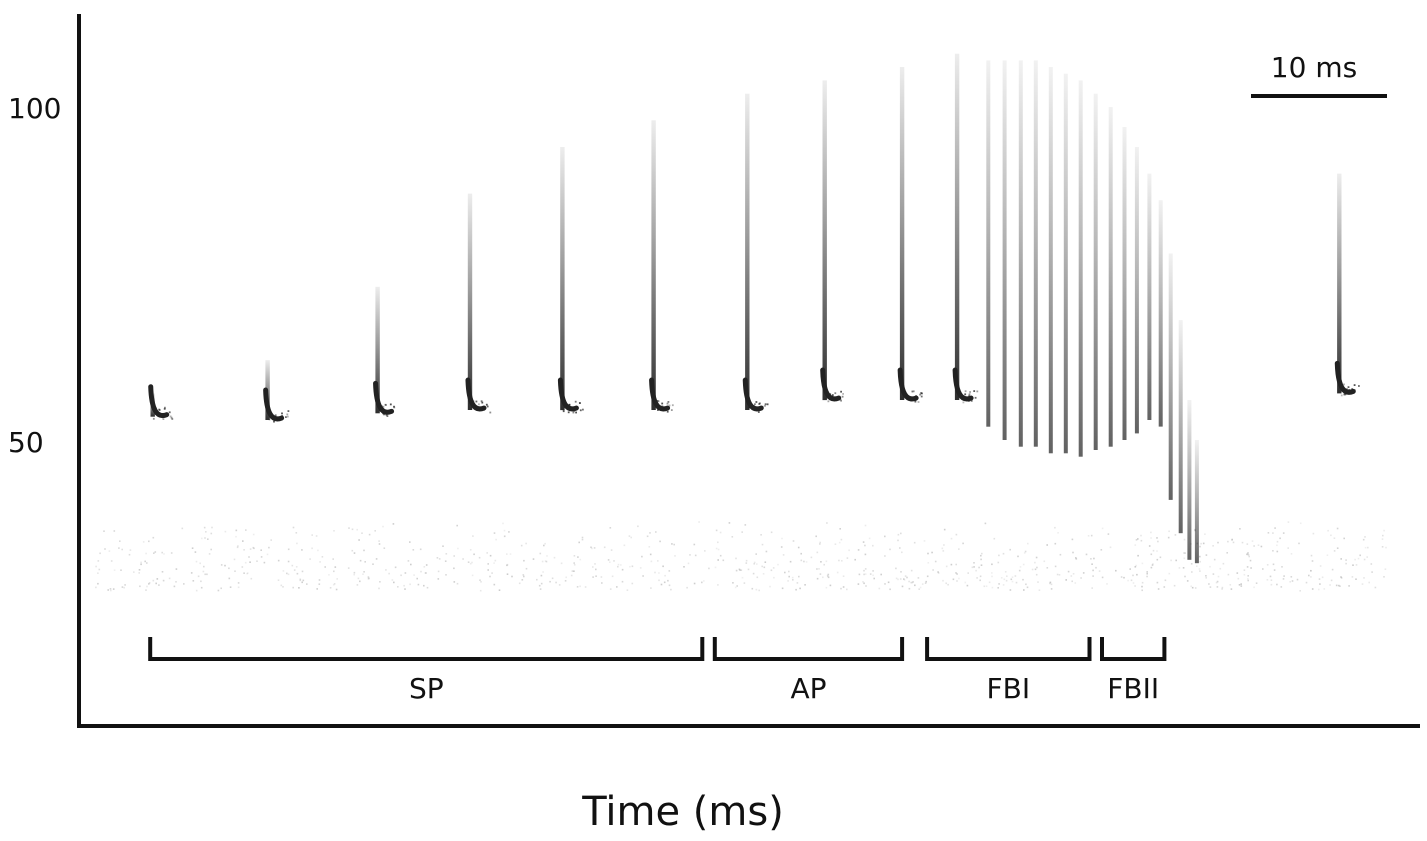  I want to click on syllable-trace, so click(661, 266).